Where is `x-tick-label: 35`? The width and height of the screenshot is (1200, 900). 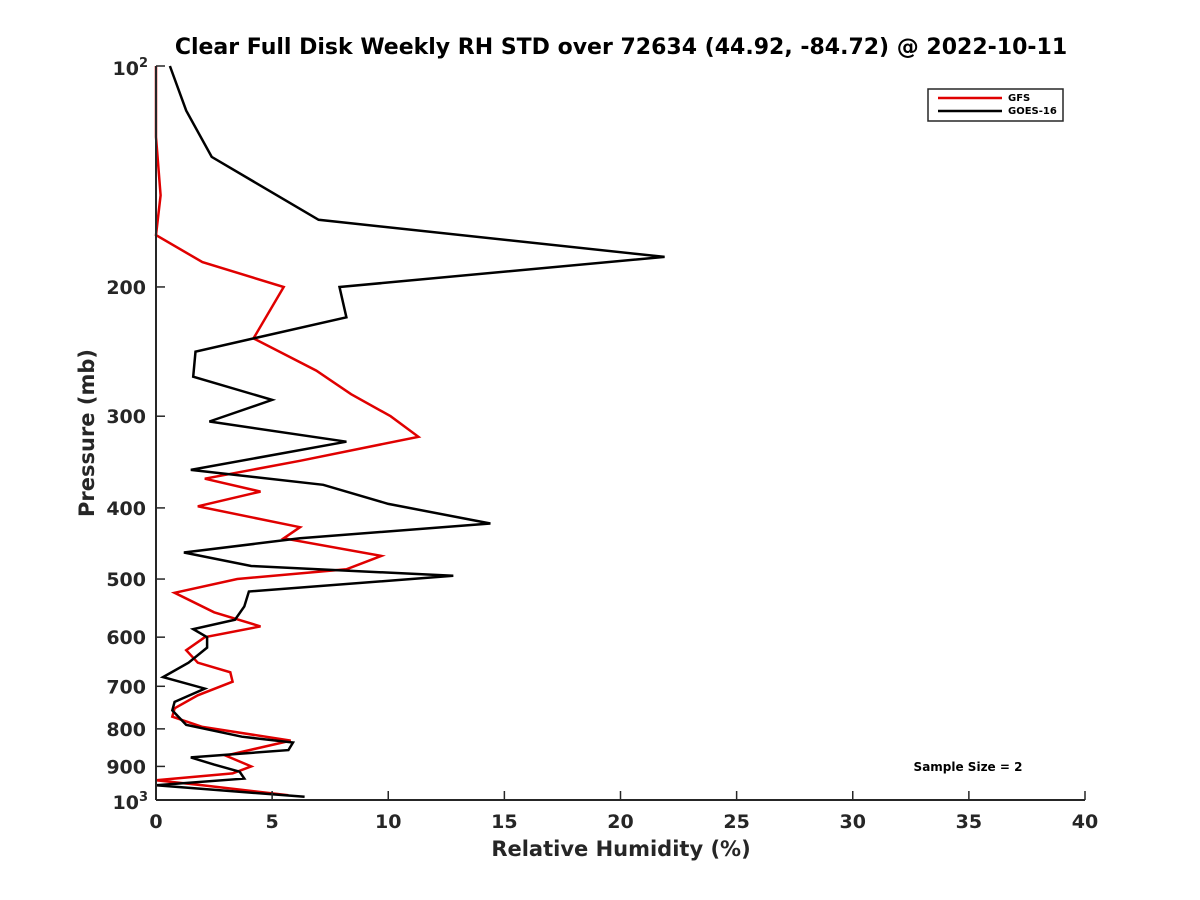
x-tick-label: 35 is located at coordinates (969, 822).